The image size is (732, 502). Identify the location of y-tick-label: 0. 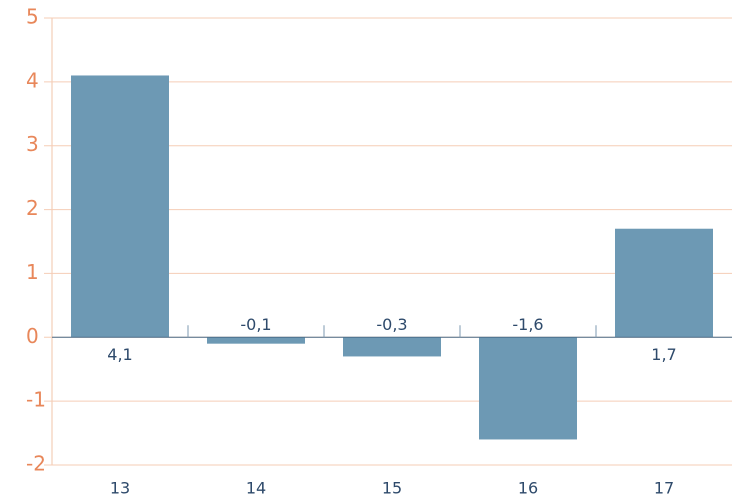
(32, 336).